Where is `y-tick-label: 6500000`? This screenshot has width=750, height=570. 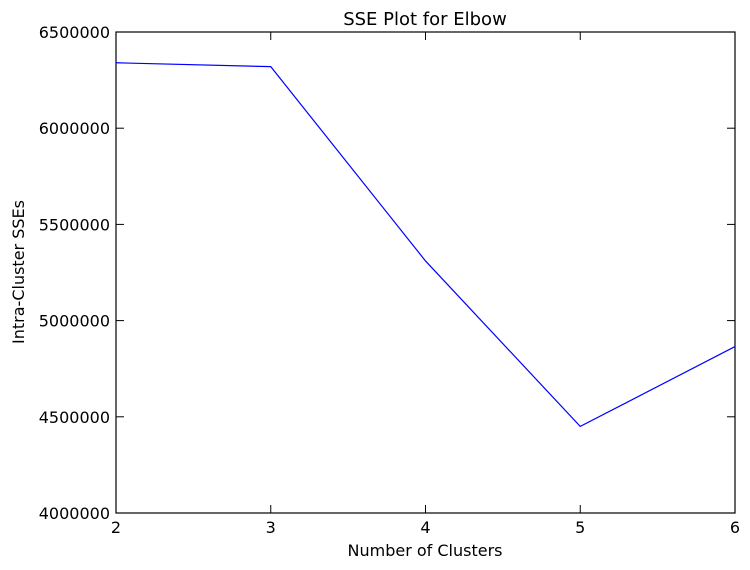 y-tick-label: 6500000 is located at coordinates (74, 32).